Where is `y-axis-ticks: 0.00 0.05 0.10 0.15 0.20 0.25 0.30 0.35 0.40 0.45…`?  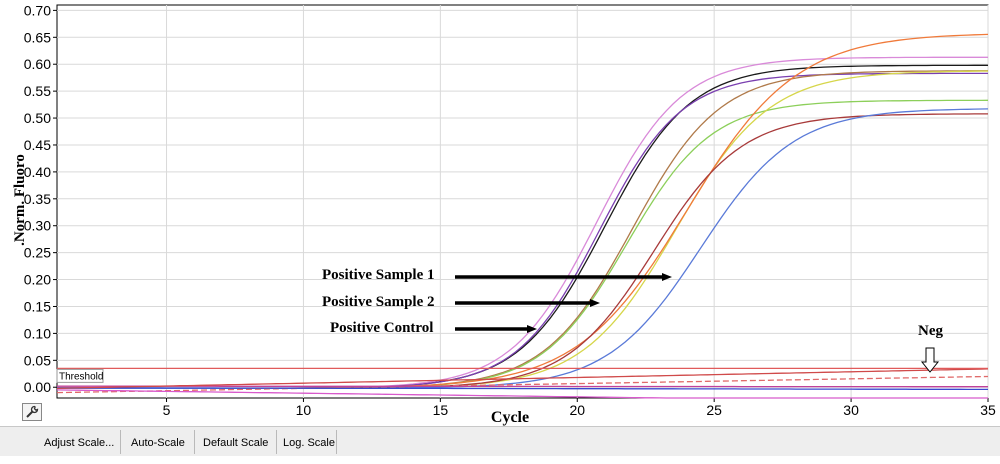 y-axis-ticks: 0.00 0.05 0.10 0.15 0.20 0.25 0.30 0.35 0.40 0.45… is located at coordinates (40, 198).